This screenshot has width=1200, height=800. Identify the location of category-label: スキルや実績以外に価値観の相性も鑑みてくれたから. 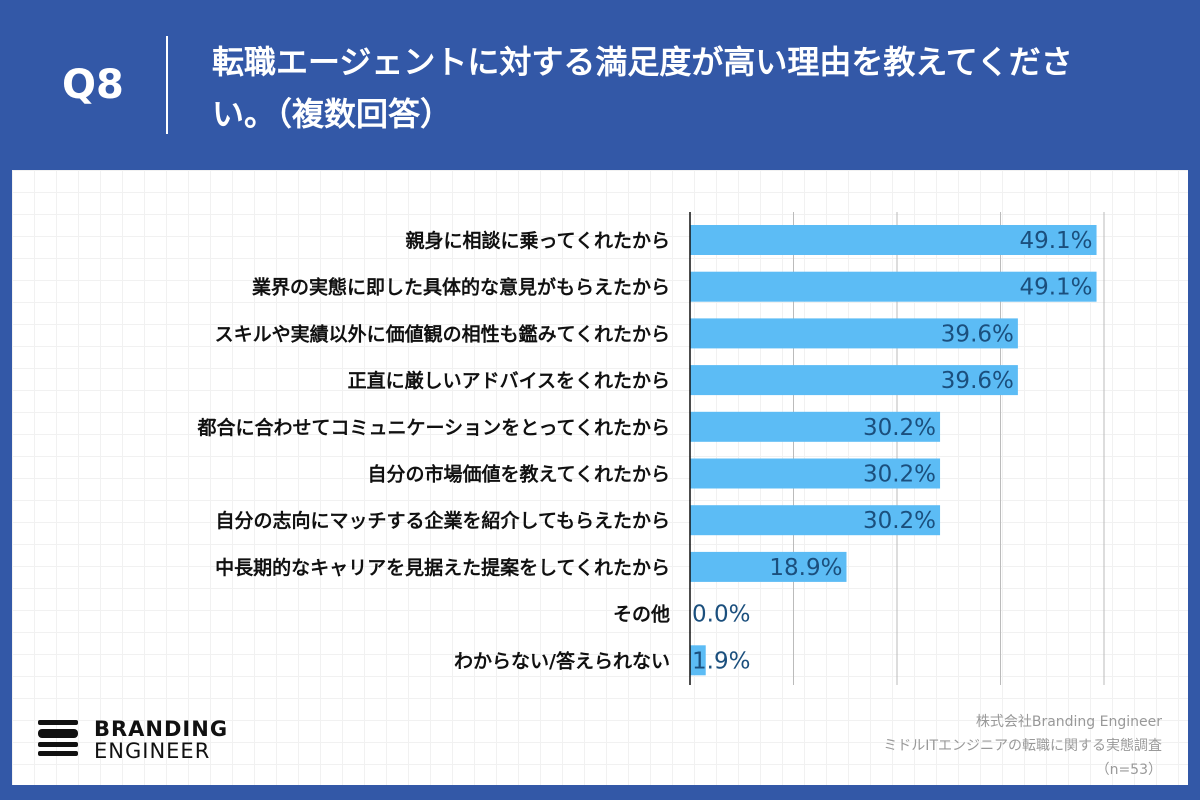
(442, 333).